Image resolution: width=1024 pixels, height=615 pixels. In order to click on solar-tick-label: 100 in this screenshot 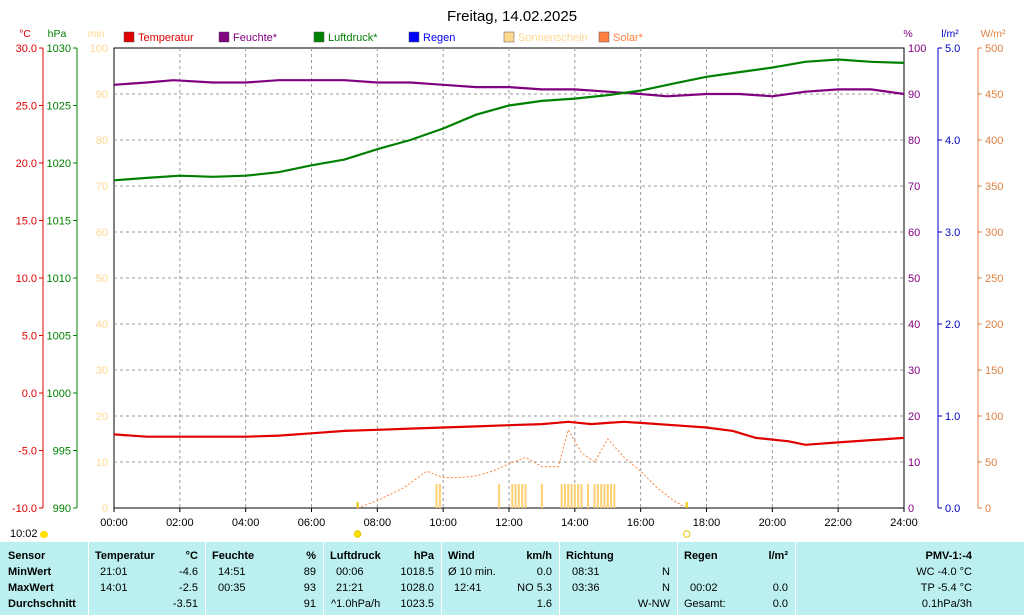, I will do `click(994, 417)`.